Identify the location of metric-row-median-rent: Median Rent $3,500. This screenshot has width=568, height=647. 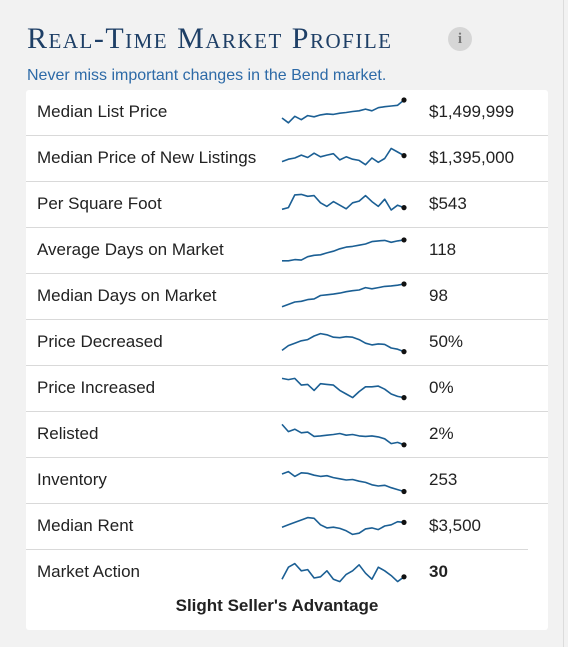
(277, 527).